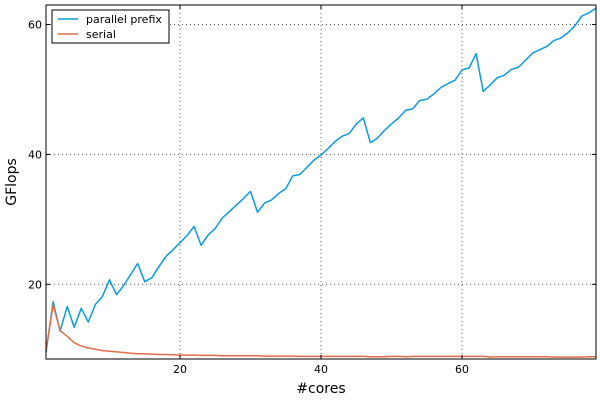 This screenshot has height=400, width=600. I want to click on y-tick-label: 40, so click(35, 154).